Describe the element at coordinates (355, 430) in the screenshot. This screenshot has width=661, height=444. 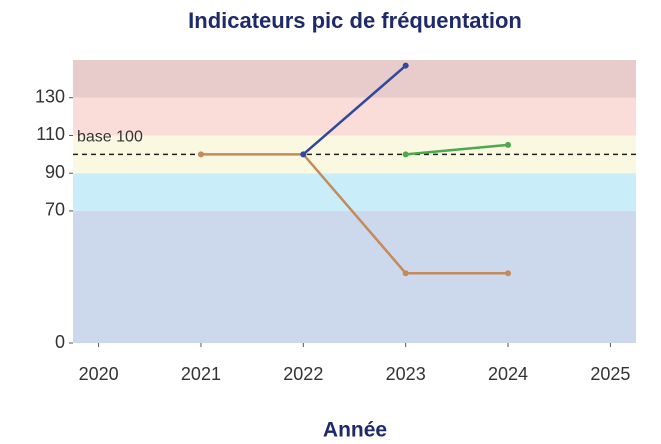
I see `x-axis-label: Année` at that location.